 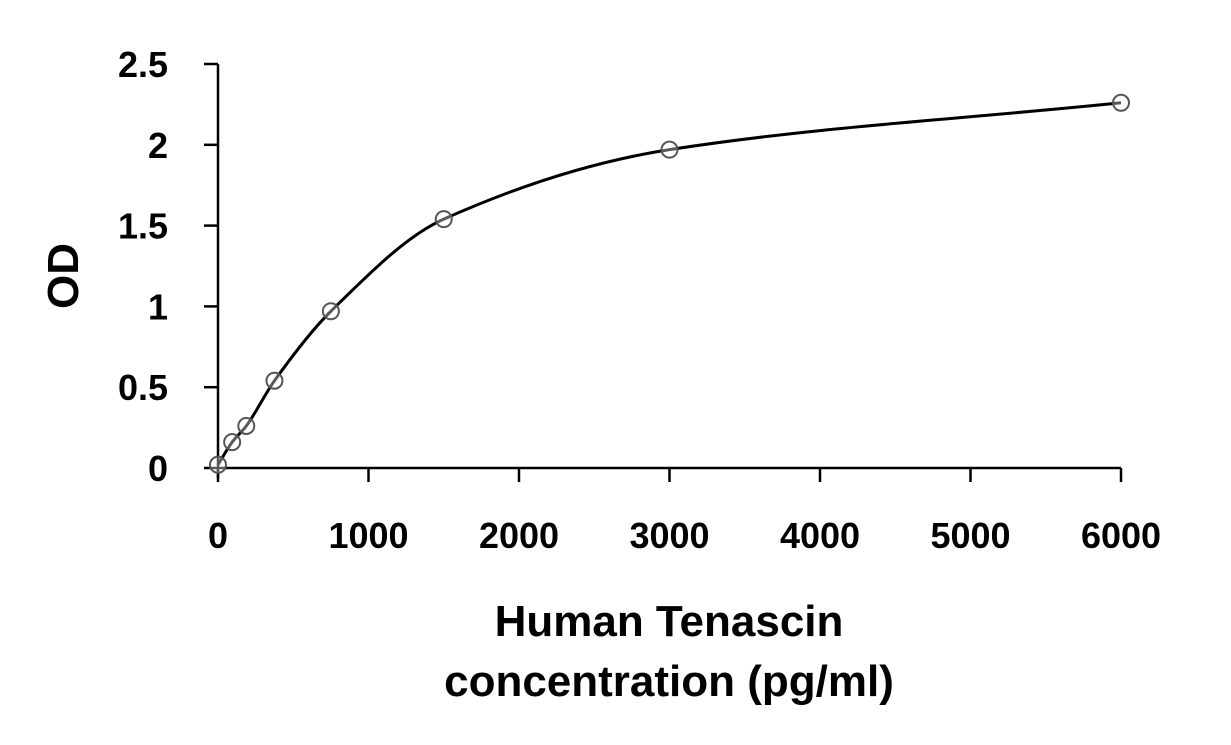 I want to click on y-tick-label: 0.5, so click(x=143, y=387).